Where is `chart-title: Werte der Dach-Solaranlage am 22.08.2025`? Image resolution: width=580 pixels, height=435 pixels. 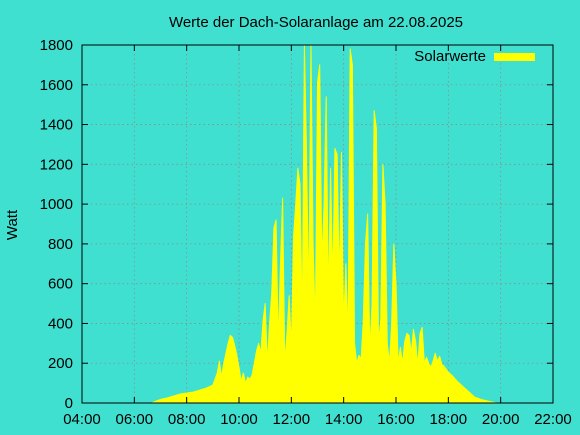
chart-title: Werte der Dach-Solaranlage am 22.08.2025 is located at coordinates (316, 22).